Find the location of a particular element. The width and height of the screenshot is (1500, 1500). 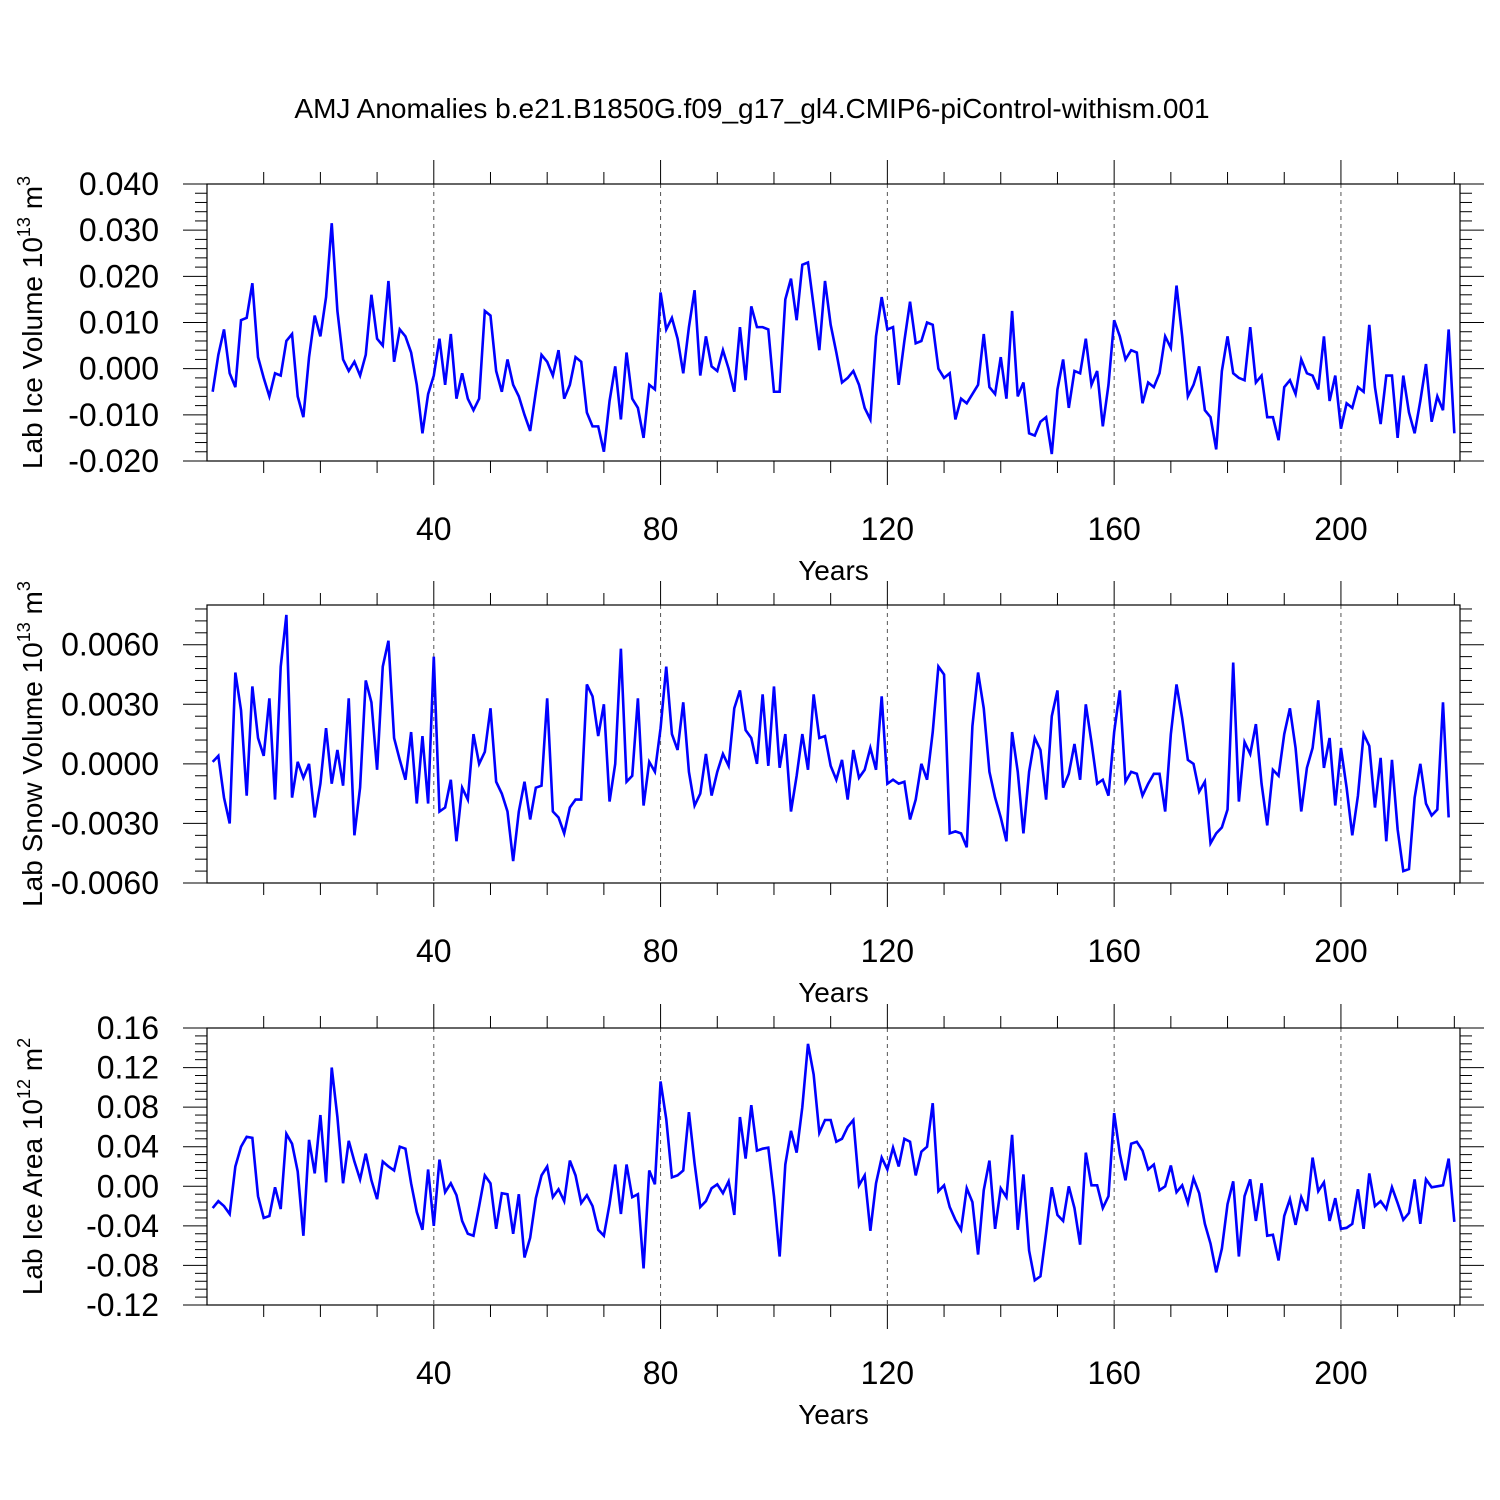

y-tick-label: 0.0030 is located at coordinates (110, 704).